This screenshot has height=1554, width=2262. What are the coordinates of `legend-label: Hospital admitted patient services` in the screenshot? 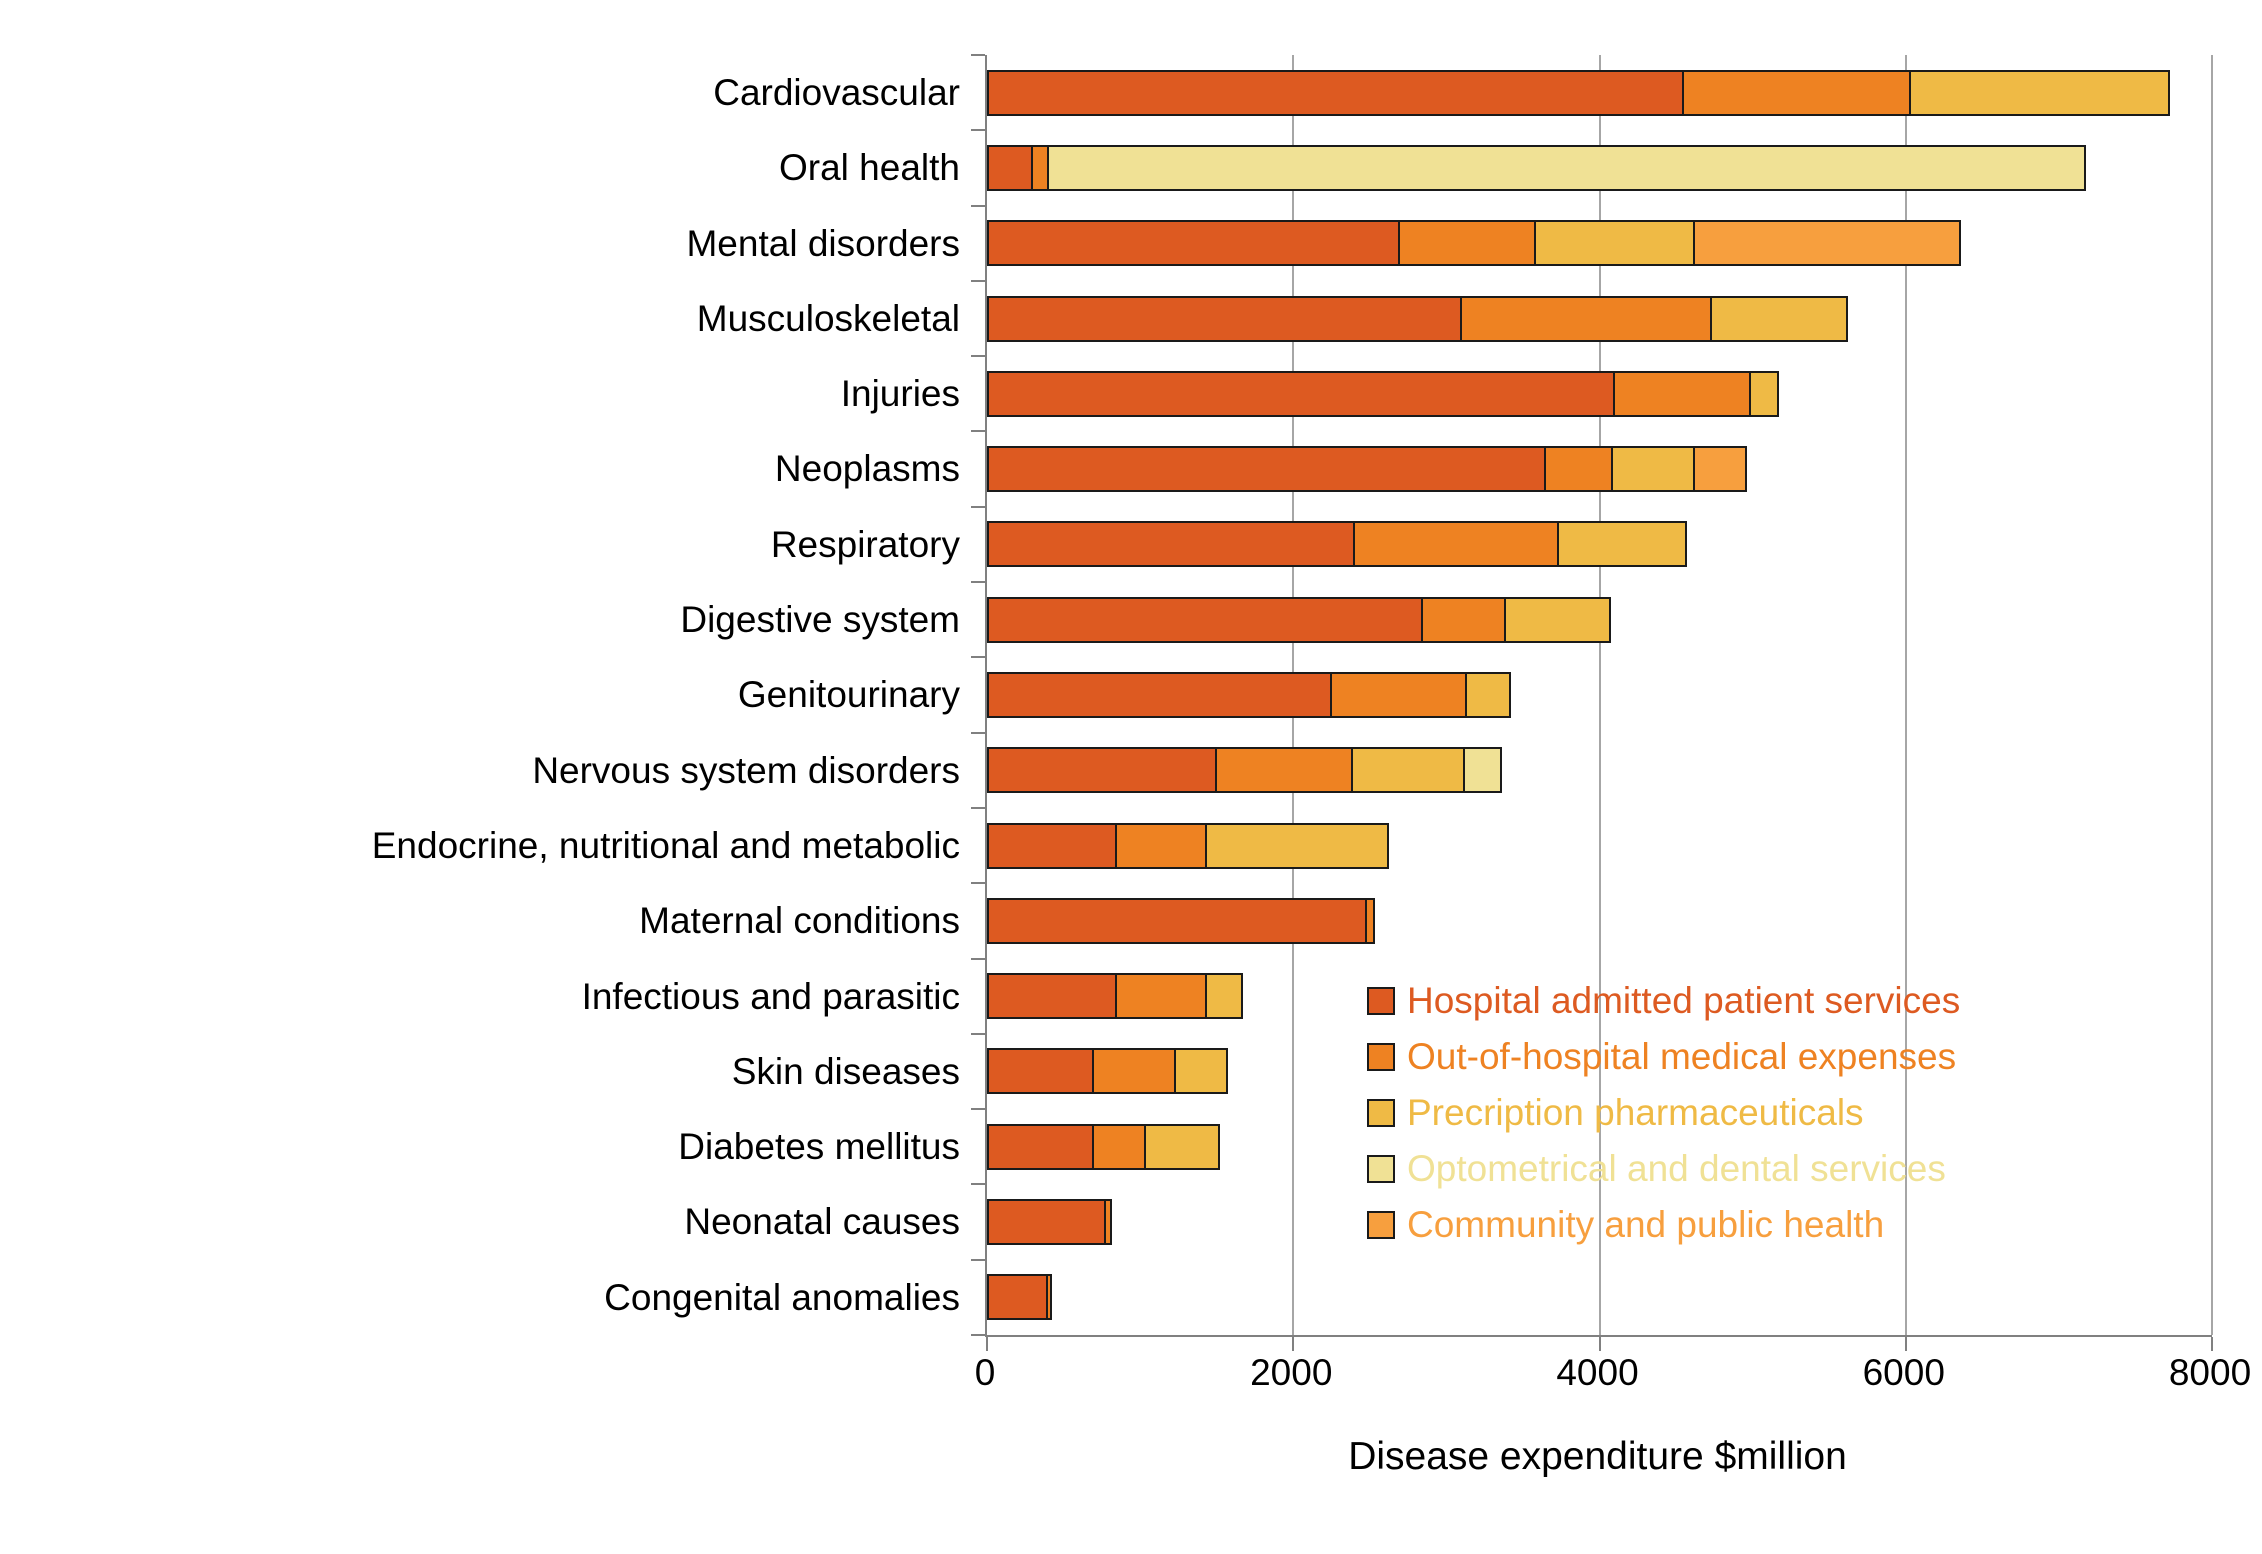 It's located at (1684, 1000).